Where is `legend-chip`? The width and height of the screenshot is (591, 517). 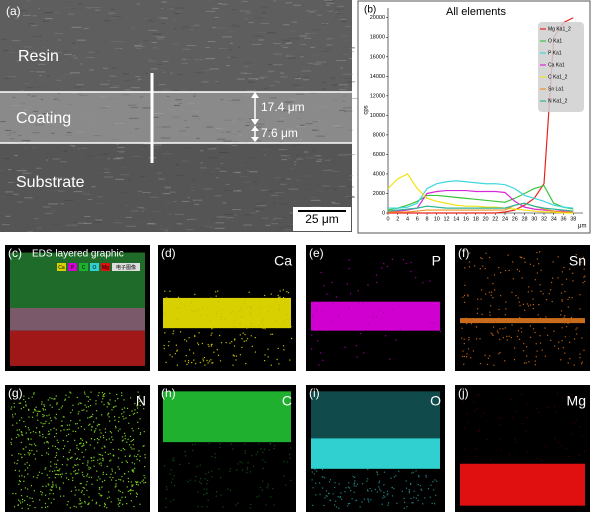
legend-chip is located at coordinates (61, 267).